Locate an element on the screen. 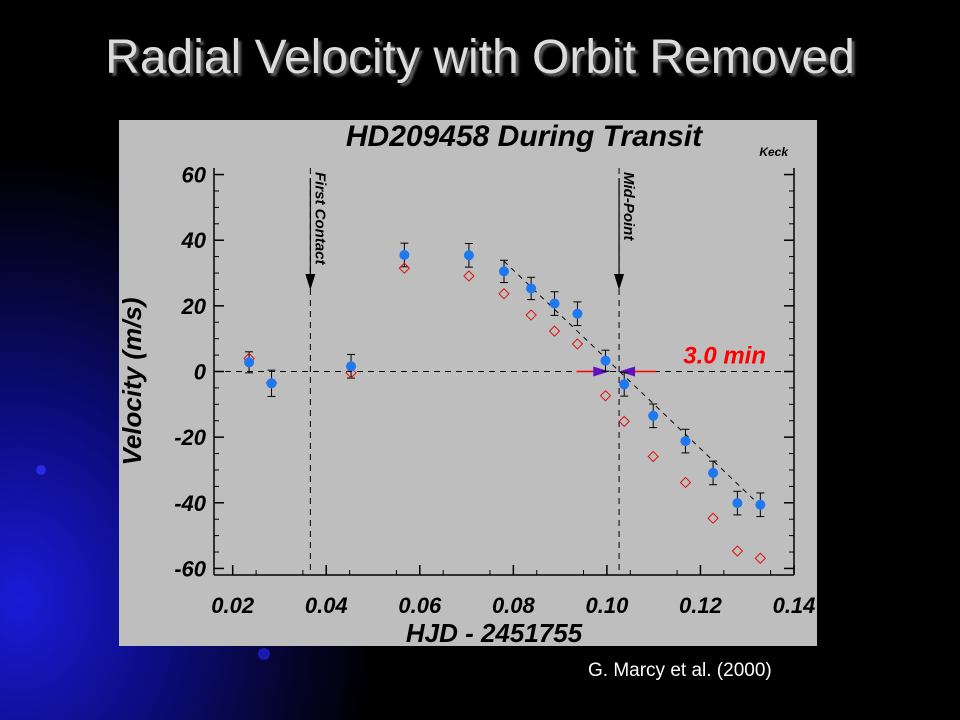  y-tick-label: -20 is located at coordinates (190, 437).